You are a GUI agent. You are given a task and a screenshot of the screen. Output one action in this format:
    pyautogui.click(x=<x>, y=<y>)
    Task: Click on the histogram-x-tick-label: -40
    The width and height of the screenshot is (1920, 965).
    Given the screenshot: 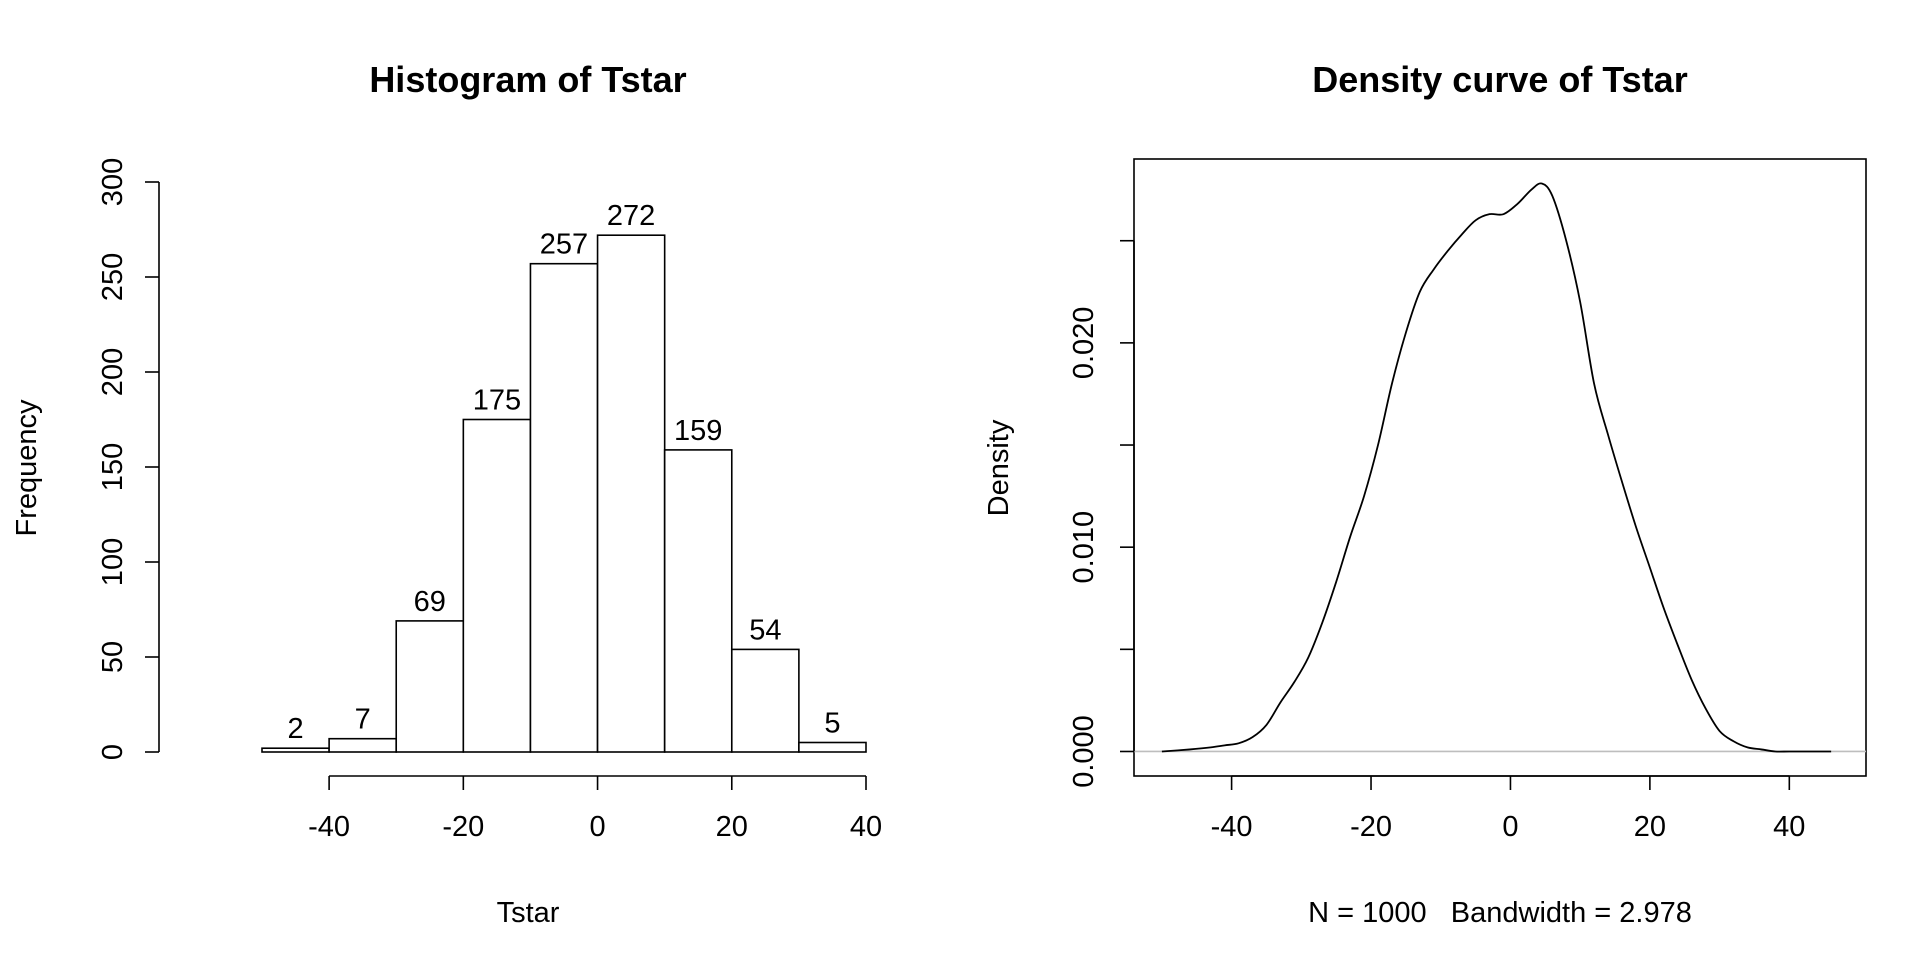 What is the action you would take?
    pyautogui.click(x=329, y=827)
    